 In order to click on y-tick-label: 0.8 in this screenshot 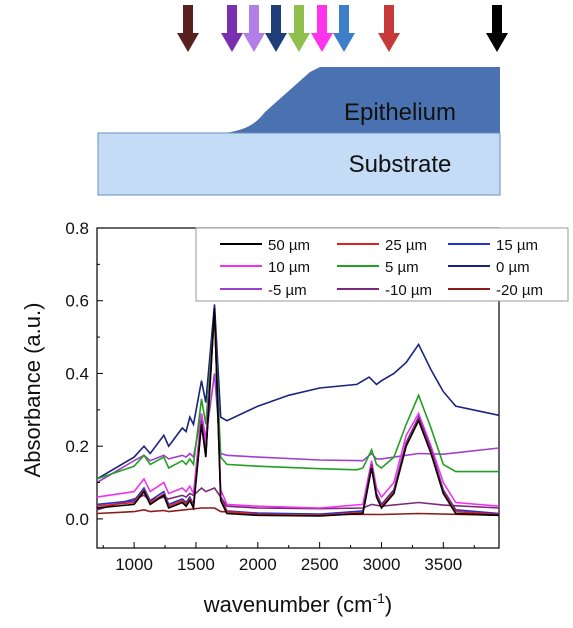, I will do `click(77, 228)`.